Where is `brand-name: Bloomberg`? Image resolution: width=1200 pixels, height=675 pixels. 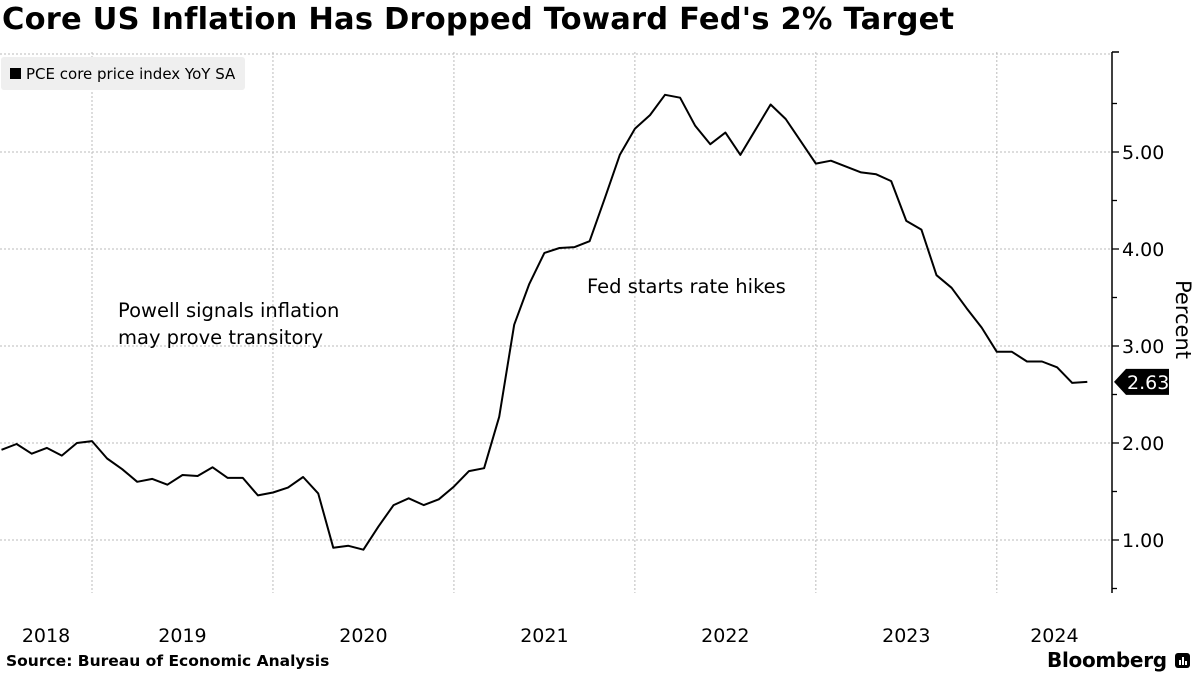 brand-name: Bloomberg is located at coordinates (1107, 660).